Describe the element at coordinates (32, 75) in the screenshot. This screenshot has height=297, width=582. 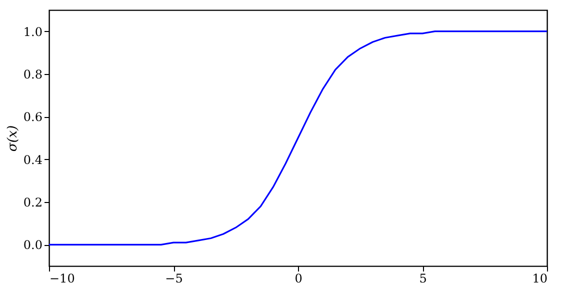
I see `y-tick-label: 0.8` at that location.